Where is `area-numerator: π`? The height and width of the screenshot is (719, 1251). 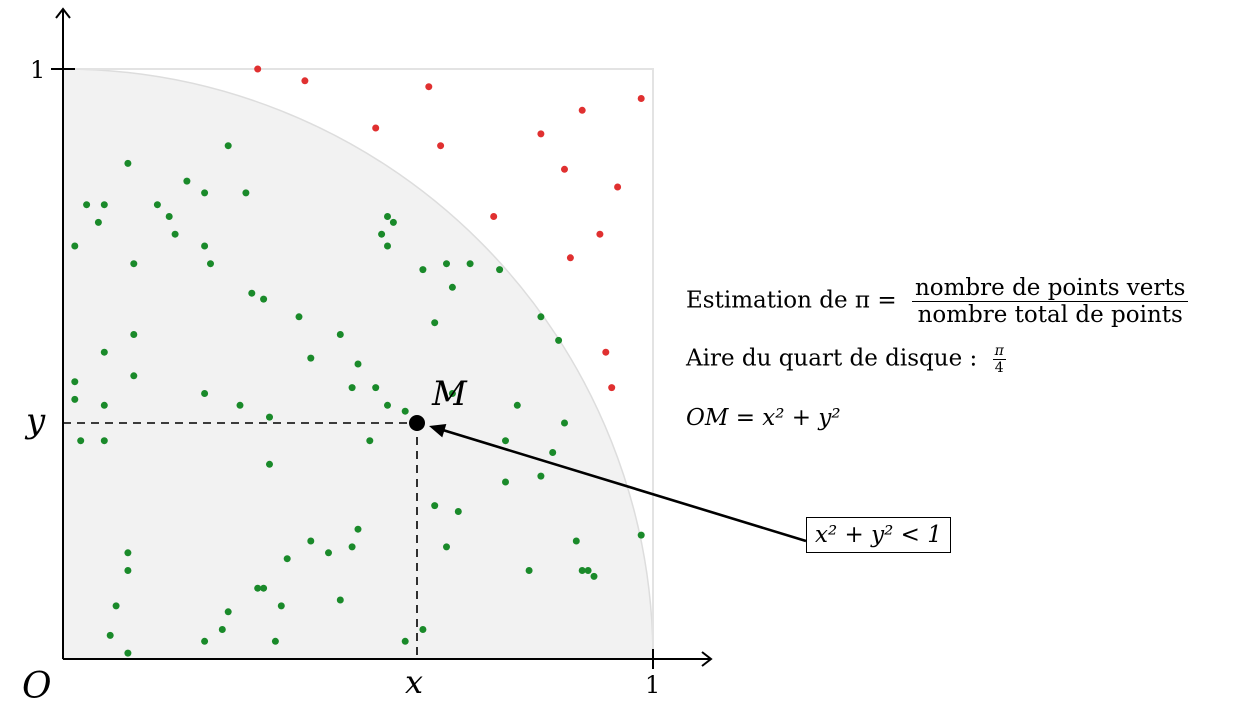 area-numerator: π is located at coordinates (999, 351).